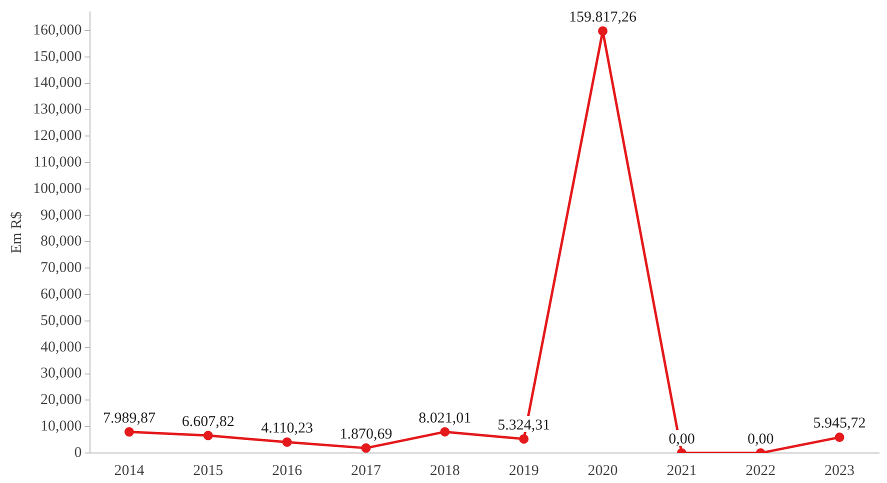 This screenshot has height=483, width=887. I want to click on y-tick-label: 40,000, so click(61, 347).